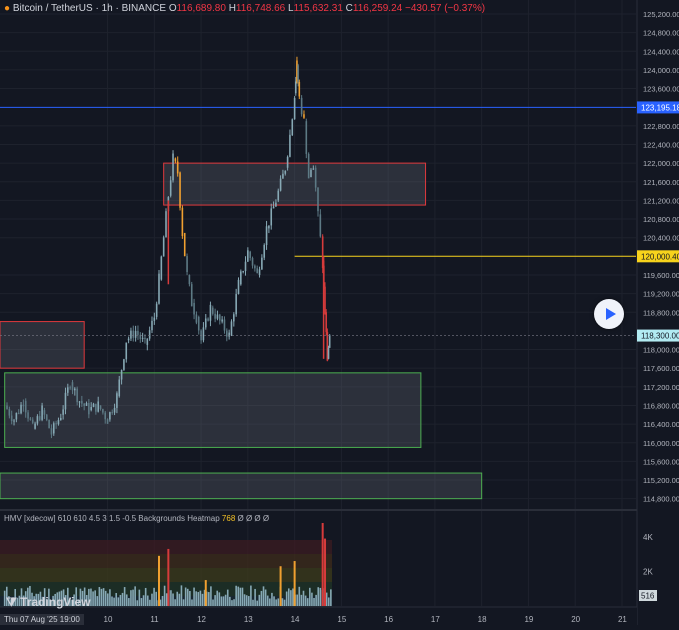  What do you see at coordinates (232, 8) in the screenshot?
I see `high-label: H` at bounding box center [232, 8].